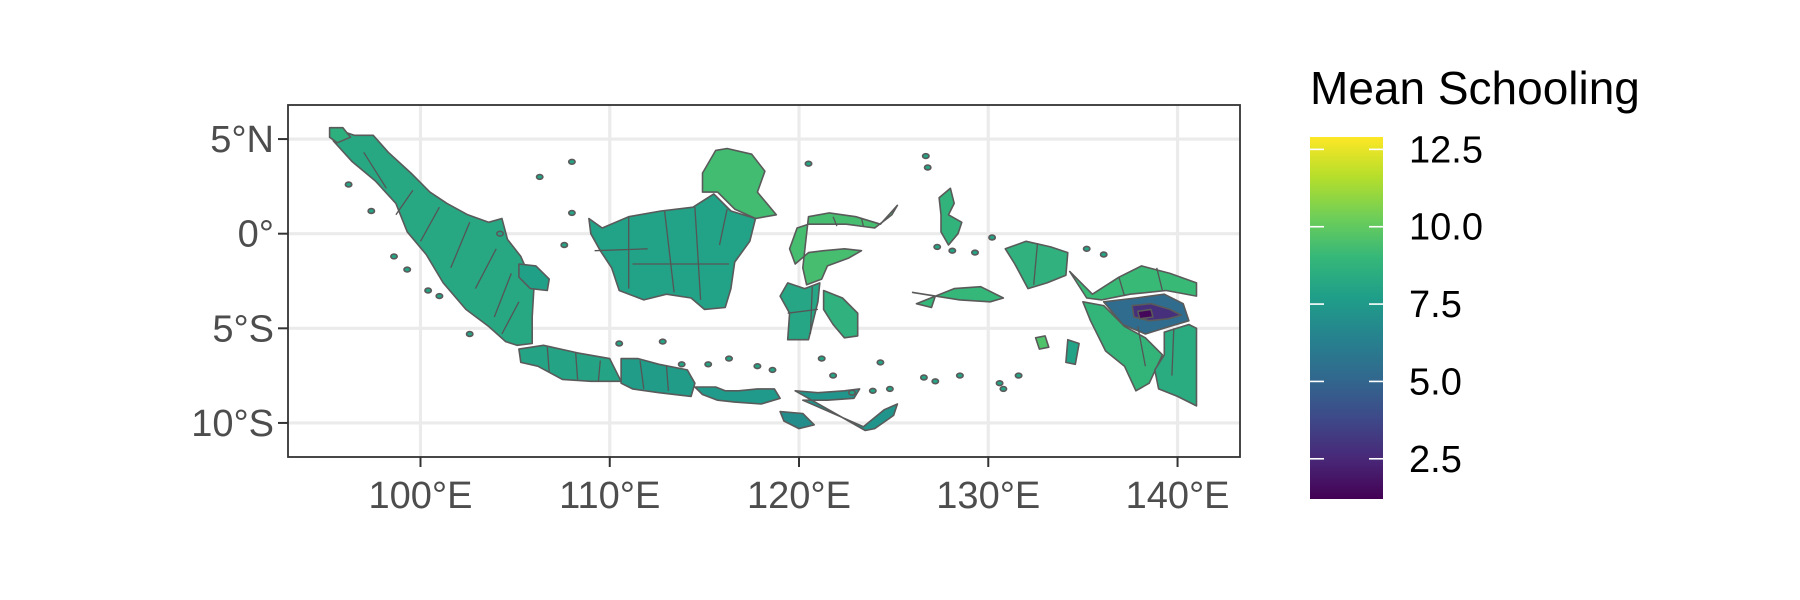 Image resolution: width=1800 pixels, height=600 pixels. What do you see at coordinates (846, 410) in the screenshot?
I see `region-flores-timor` at bounding box center [846, 410].